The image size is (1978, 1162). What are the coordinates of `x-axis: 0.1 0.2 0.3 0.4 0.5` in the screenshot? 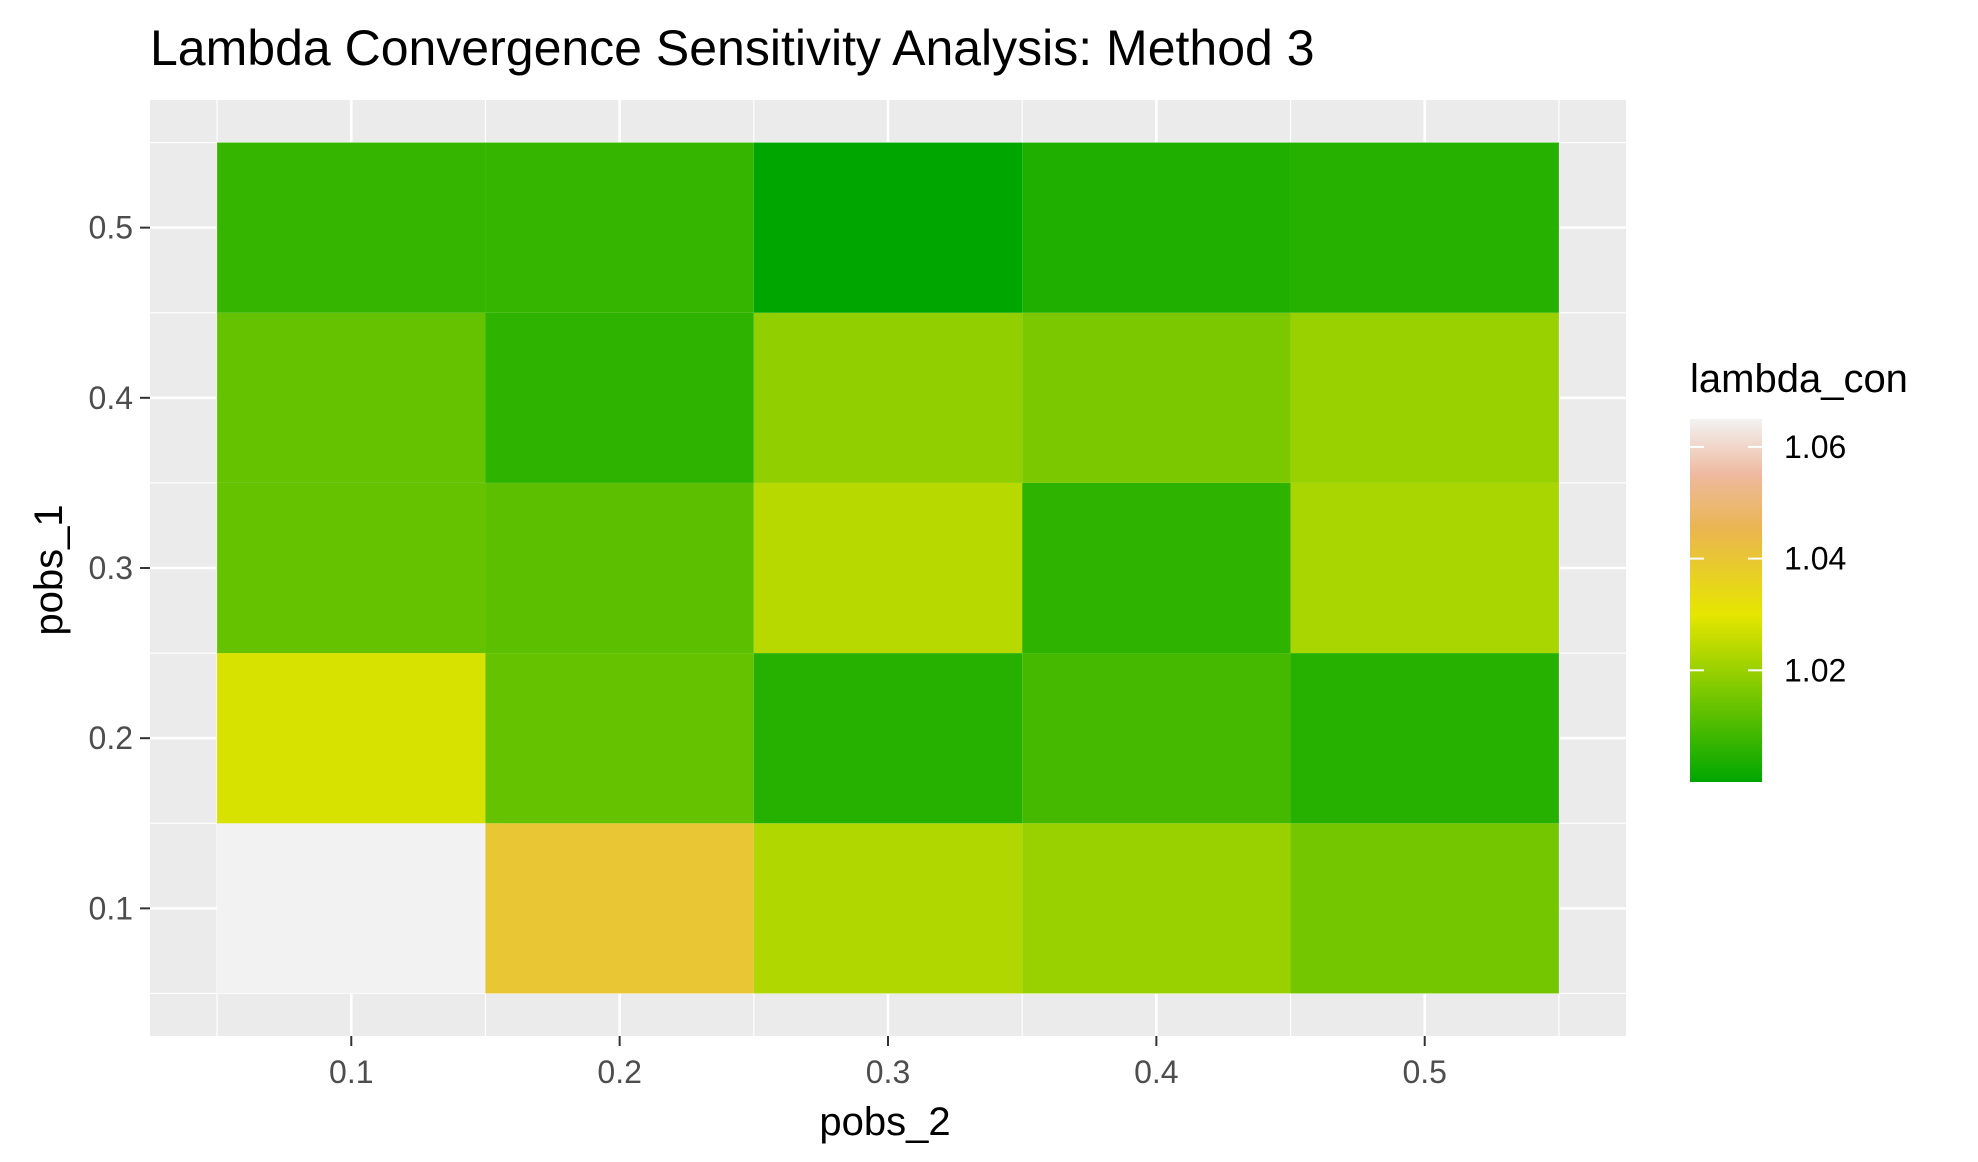 It's located at (888, 1063).